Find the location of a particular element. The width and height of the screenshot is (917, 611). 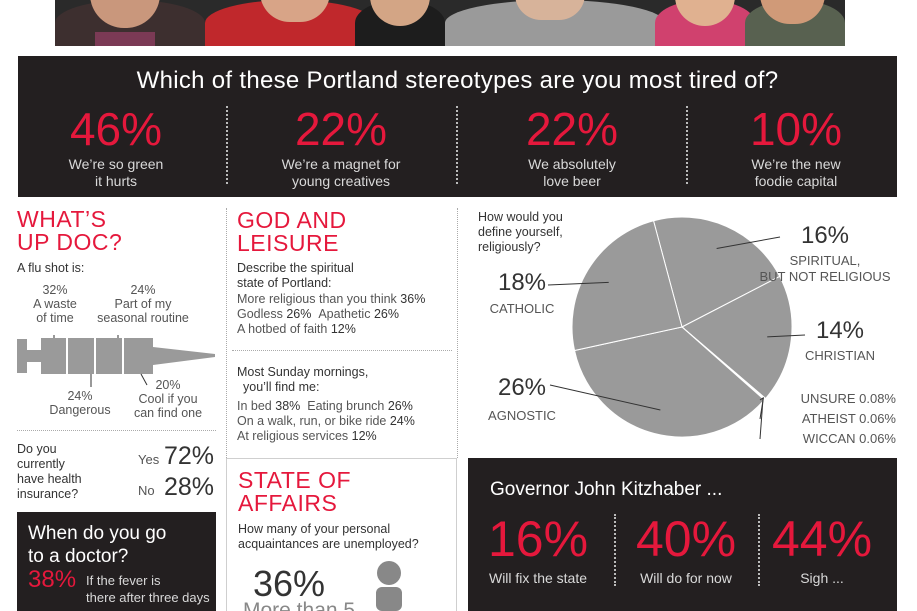

insurance-yes: Yes 72% is located at coordinates (178, 456).